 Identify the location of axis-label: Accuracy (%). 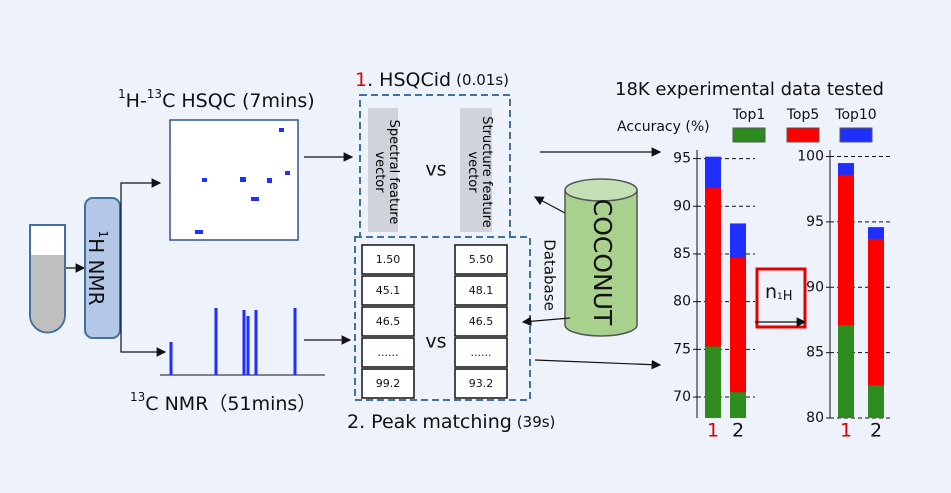
(663, 127).